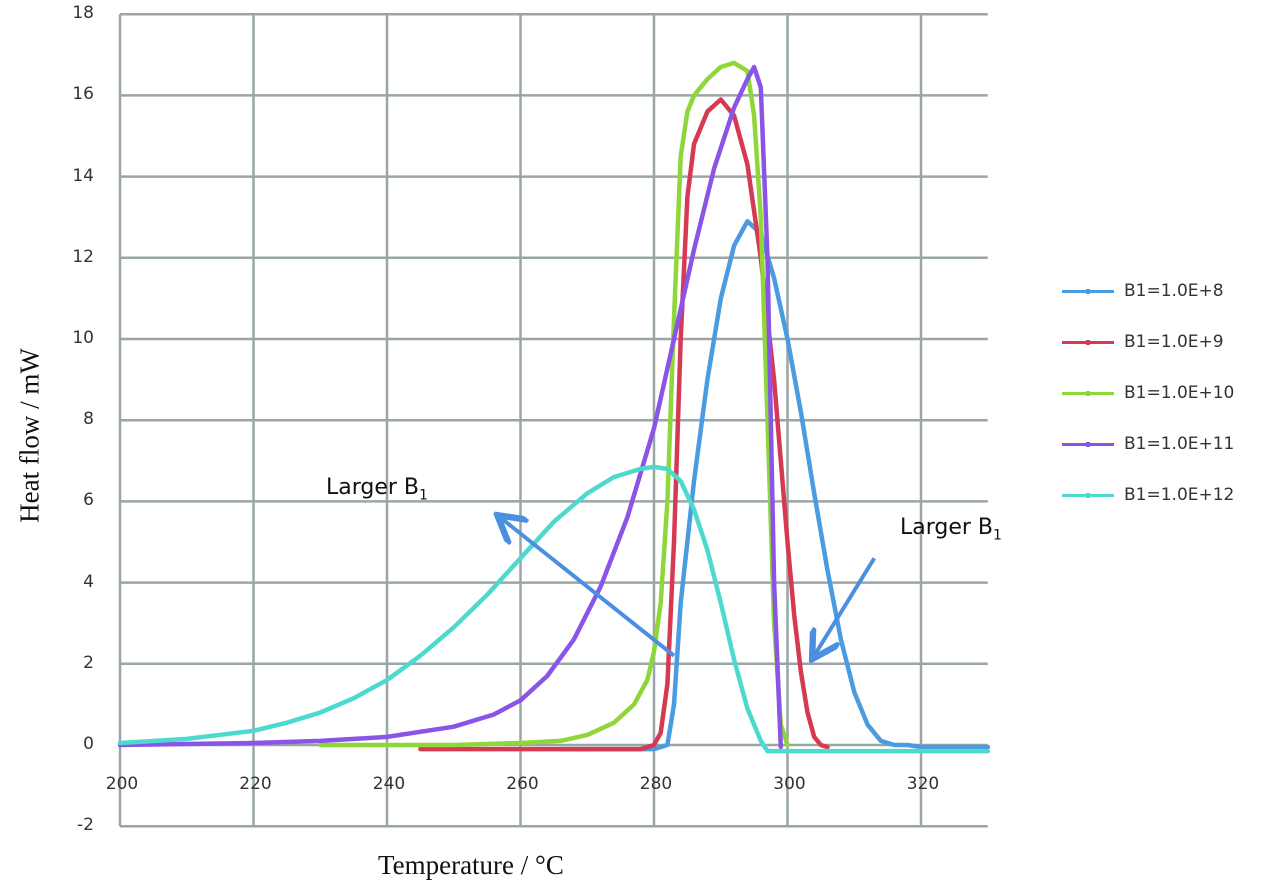 This screenshot has height=889, width=1280. Describe the element at coordinates (1174, 291) in the screenshot. I see `legend-label: B1=1.0E+8` at that location.